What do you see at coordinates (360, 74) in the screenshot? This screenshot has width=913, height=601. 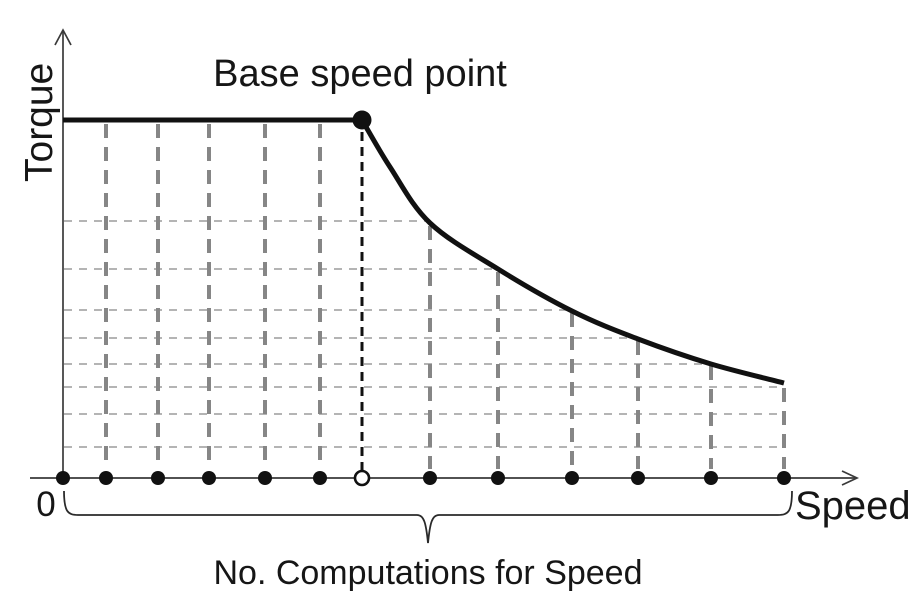 I see `base-speed-point-label: Base speed point` at bounding box center [360, 74].